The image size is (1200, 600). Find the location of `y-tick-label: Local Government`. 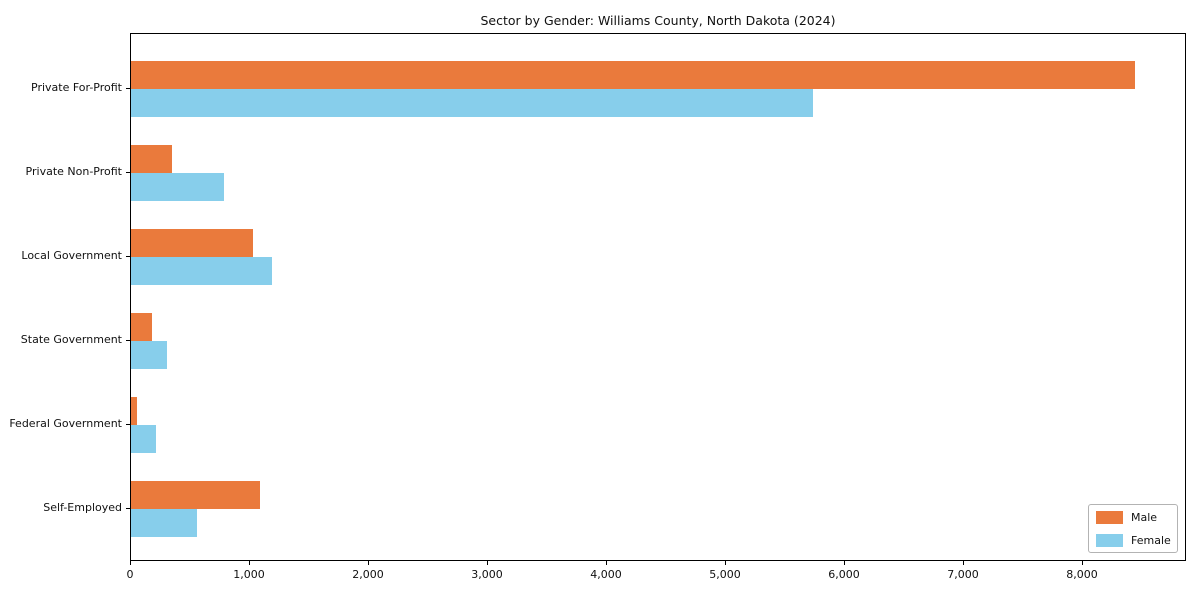

y-tick-label: Local Government is located at coordinates (71, 255).